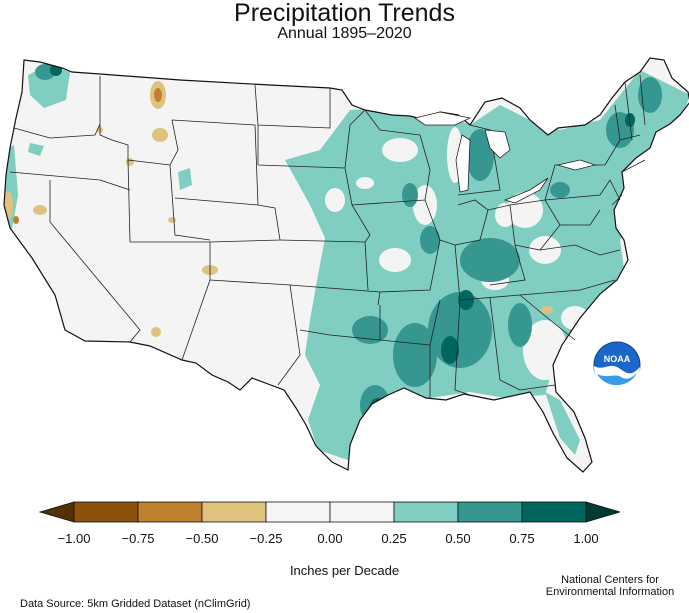 This screenshot has height=613, width=689. What do you see at coordinates (610, 592) in the screenshot?
I see `agency-credit-line2: Environmental Information` at bounding box center [610, 592].